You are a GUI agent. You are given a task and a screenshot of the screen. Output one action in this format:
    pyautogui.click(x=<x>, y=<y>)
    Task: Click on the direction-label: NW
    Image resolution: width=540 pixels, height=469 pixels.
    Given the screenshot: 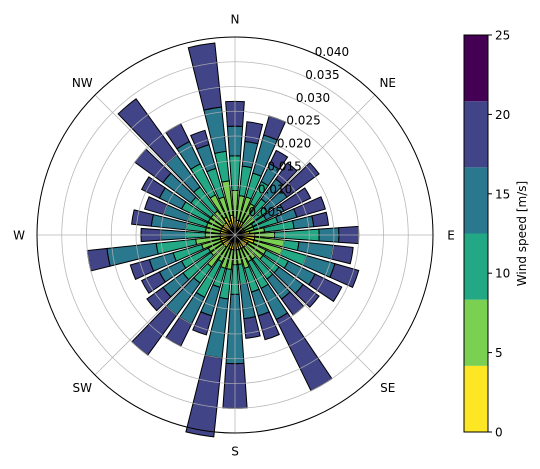 What is the action you would take?
    pyautogui.click(x=82, y=83)
    